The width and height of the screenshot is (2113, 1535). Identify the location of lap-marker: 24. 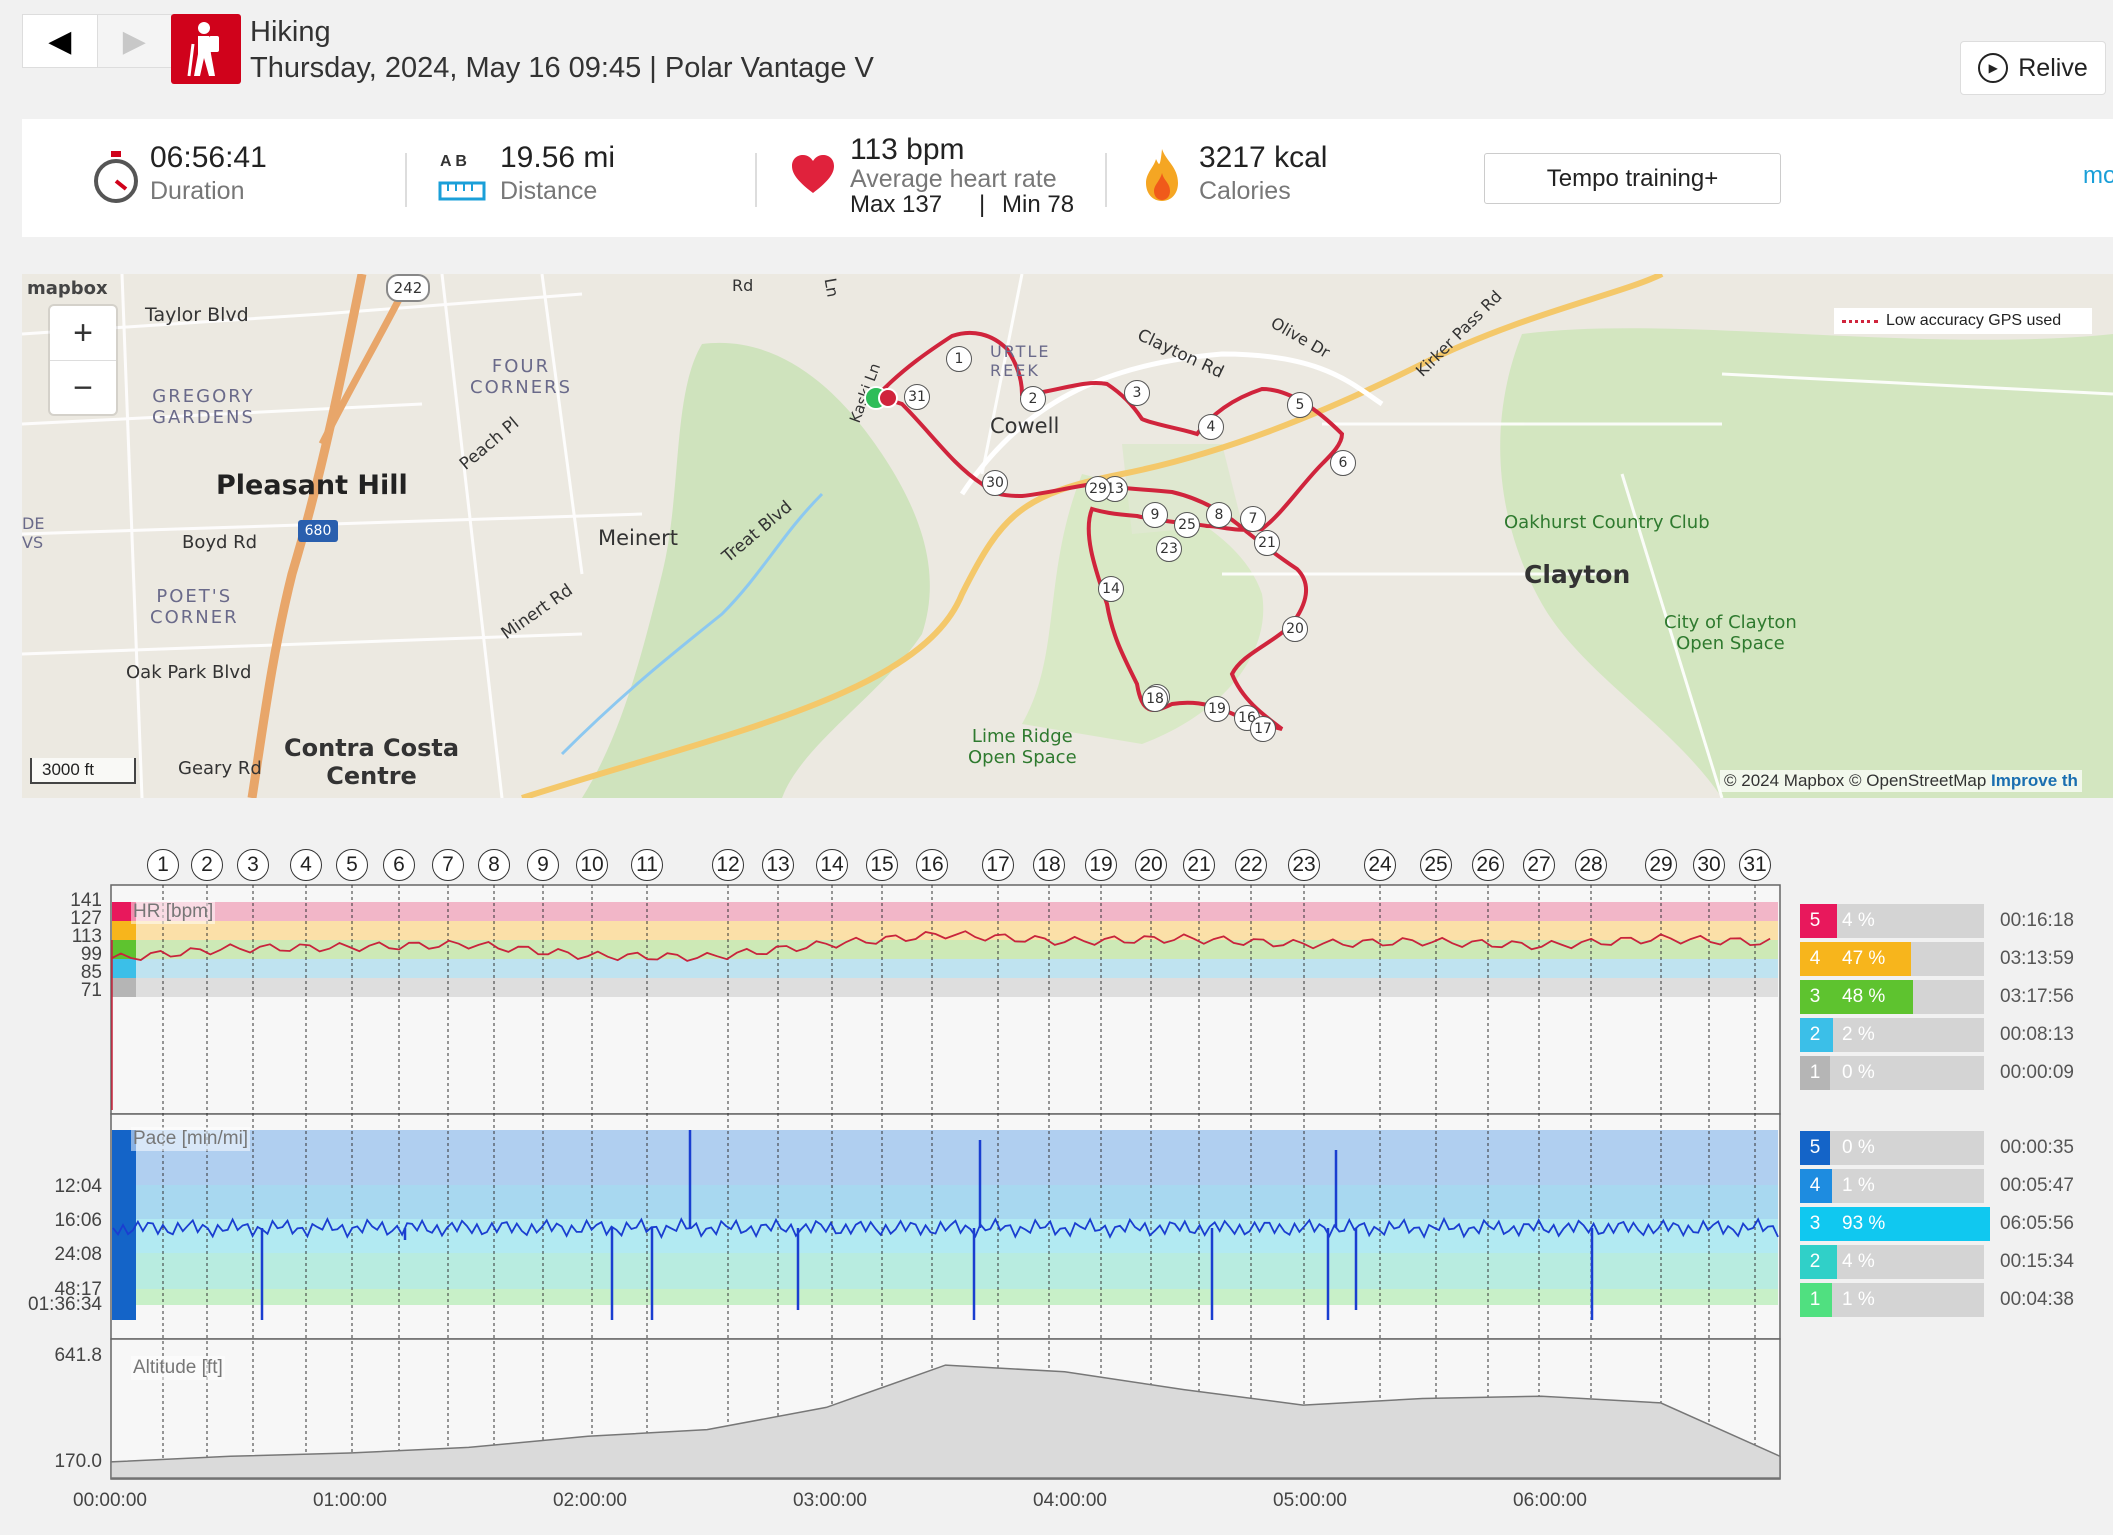
(1380, 865).